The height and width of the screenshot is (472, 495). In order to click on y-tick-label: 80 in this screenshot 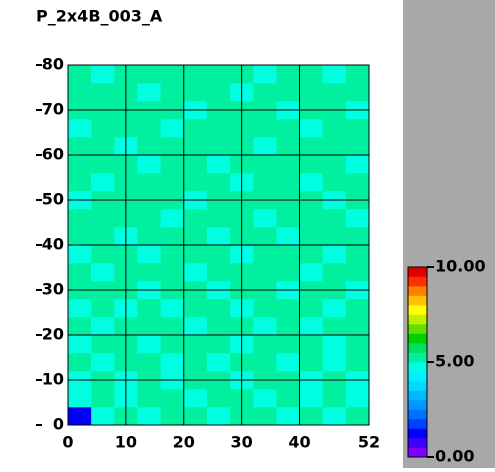, I will do `click(53, 64)`.